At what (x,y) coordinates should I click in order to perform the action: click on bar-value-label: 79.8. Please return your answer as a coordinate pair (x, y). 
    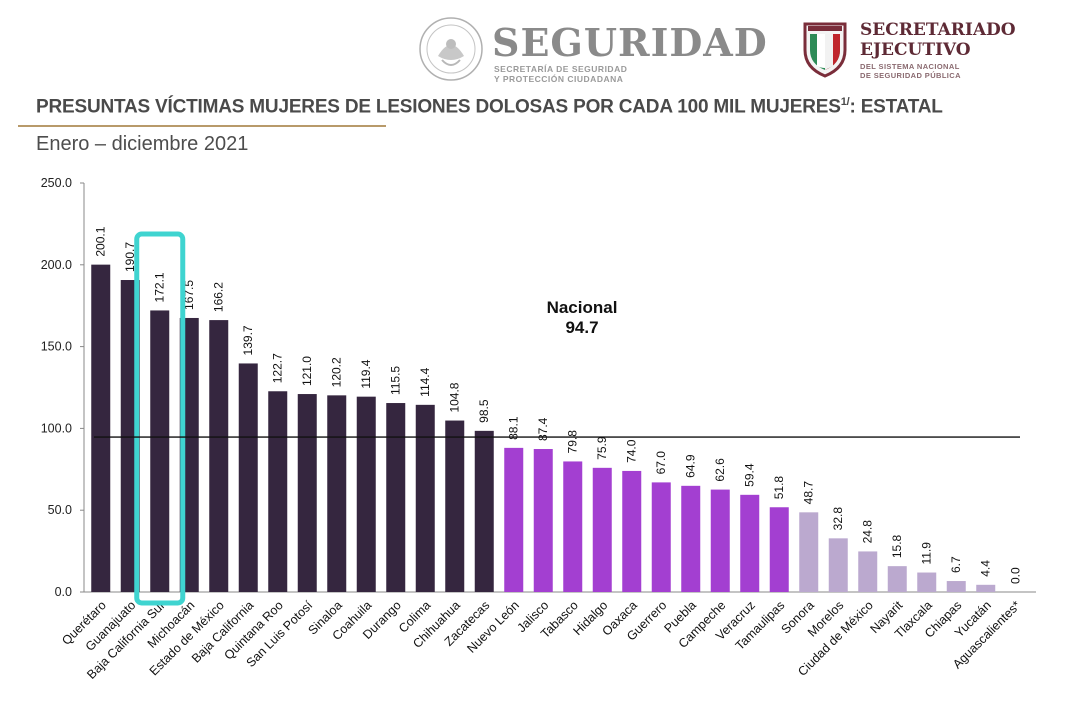
    Looking at the image, I should click on (573, 442).